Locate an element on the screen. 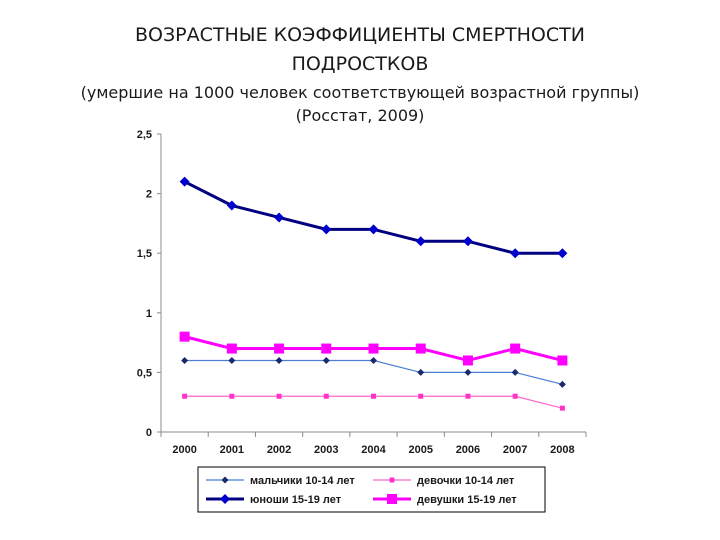 This screenshot has width=720, height=540. legend-item-1-label: мальчики 10-14 лет is located at coordinates (302, 481).